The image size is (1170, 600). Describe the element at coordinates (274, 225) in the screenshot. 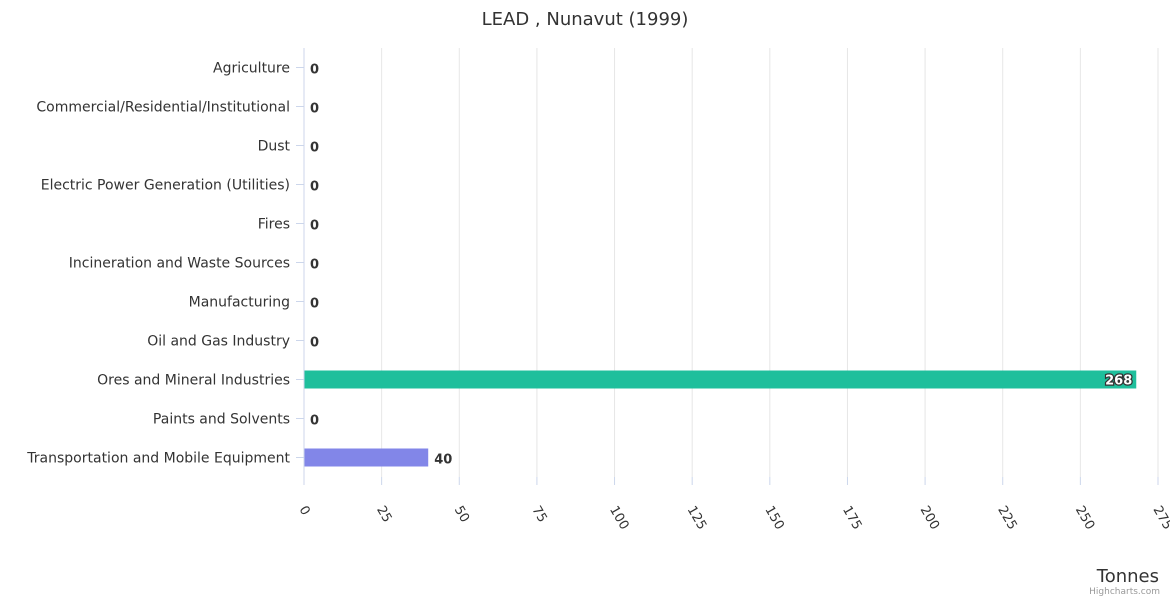

I see `category-label: Fires` at that location.